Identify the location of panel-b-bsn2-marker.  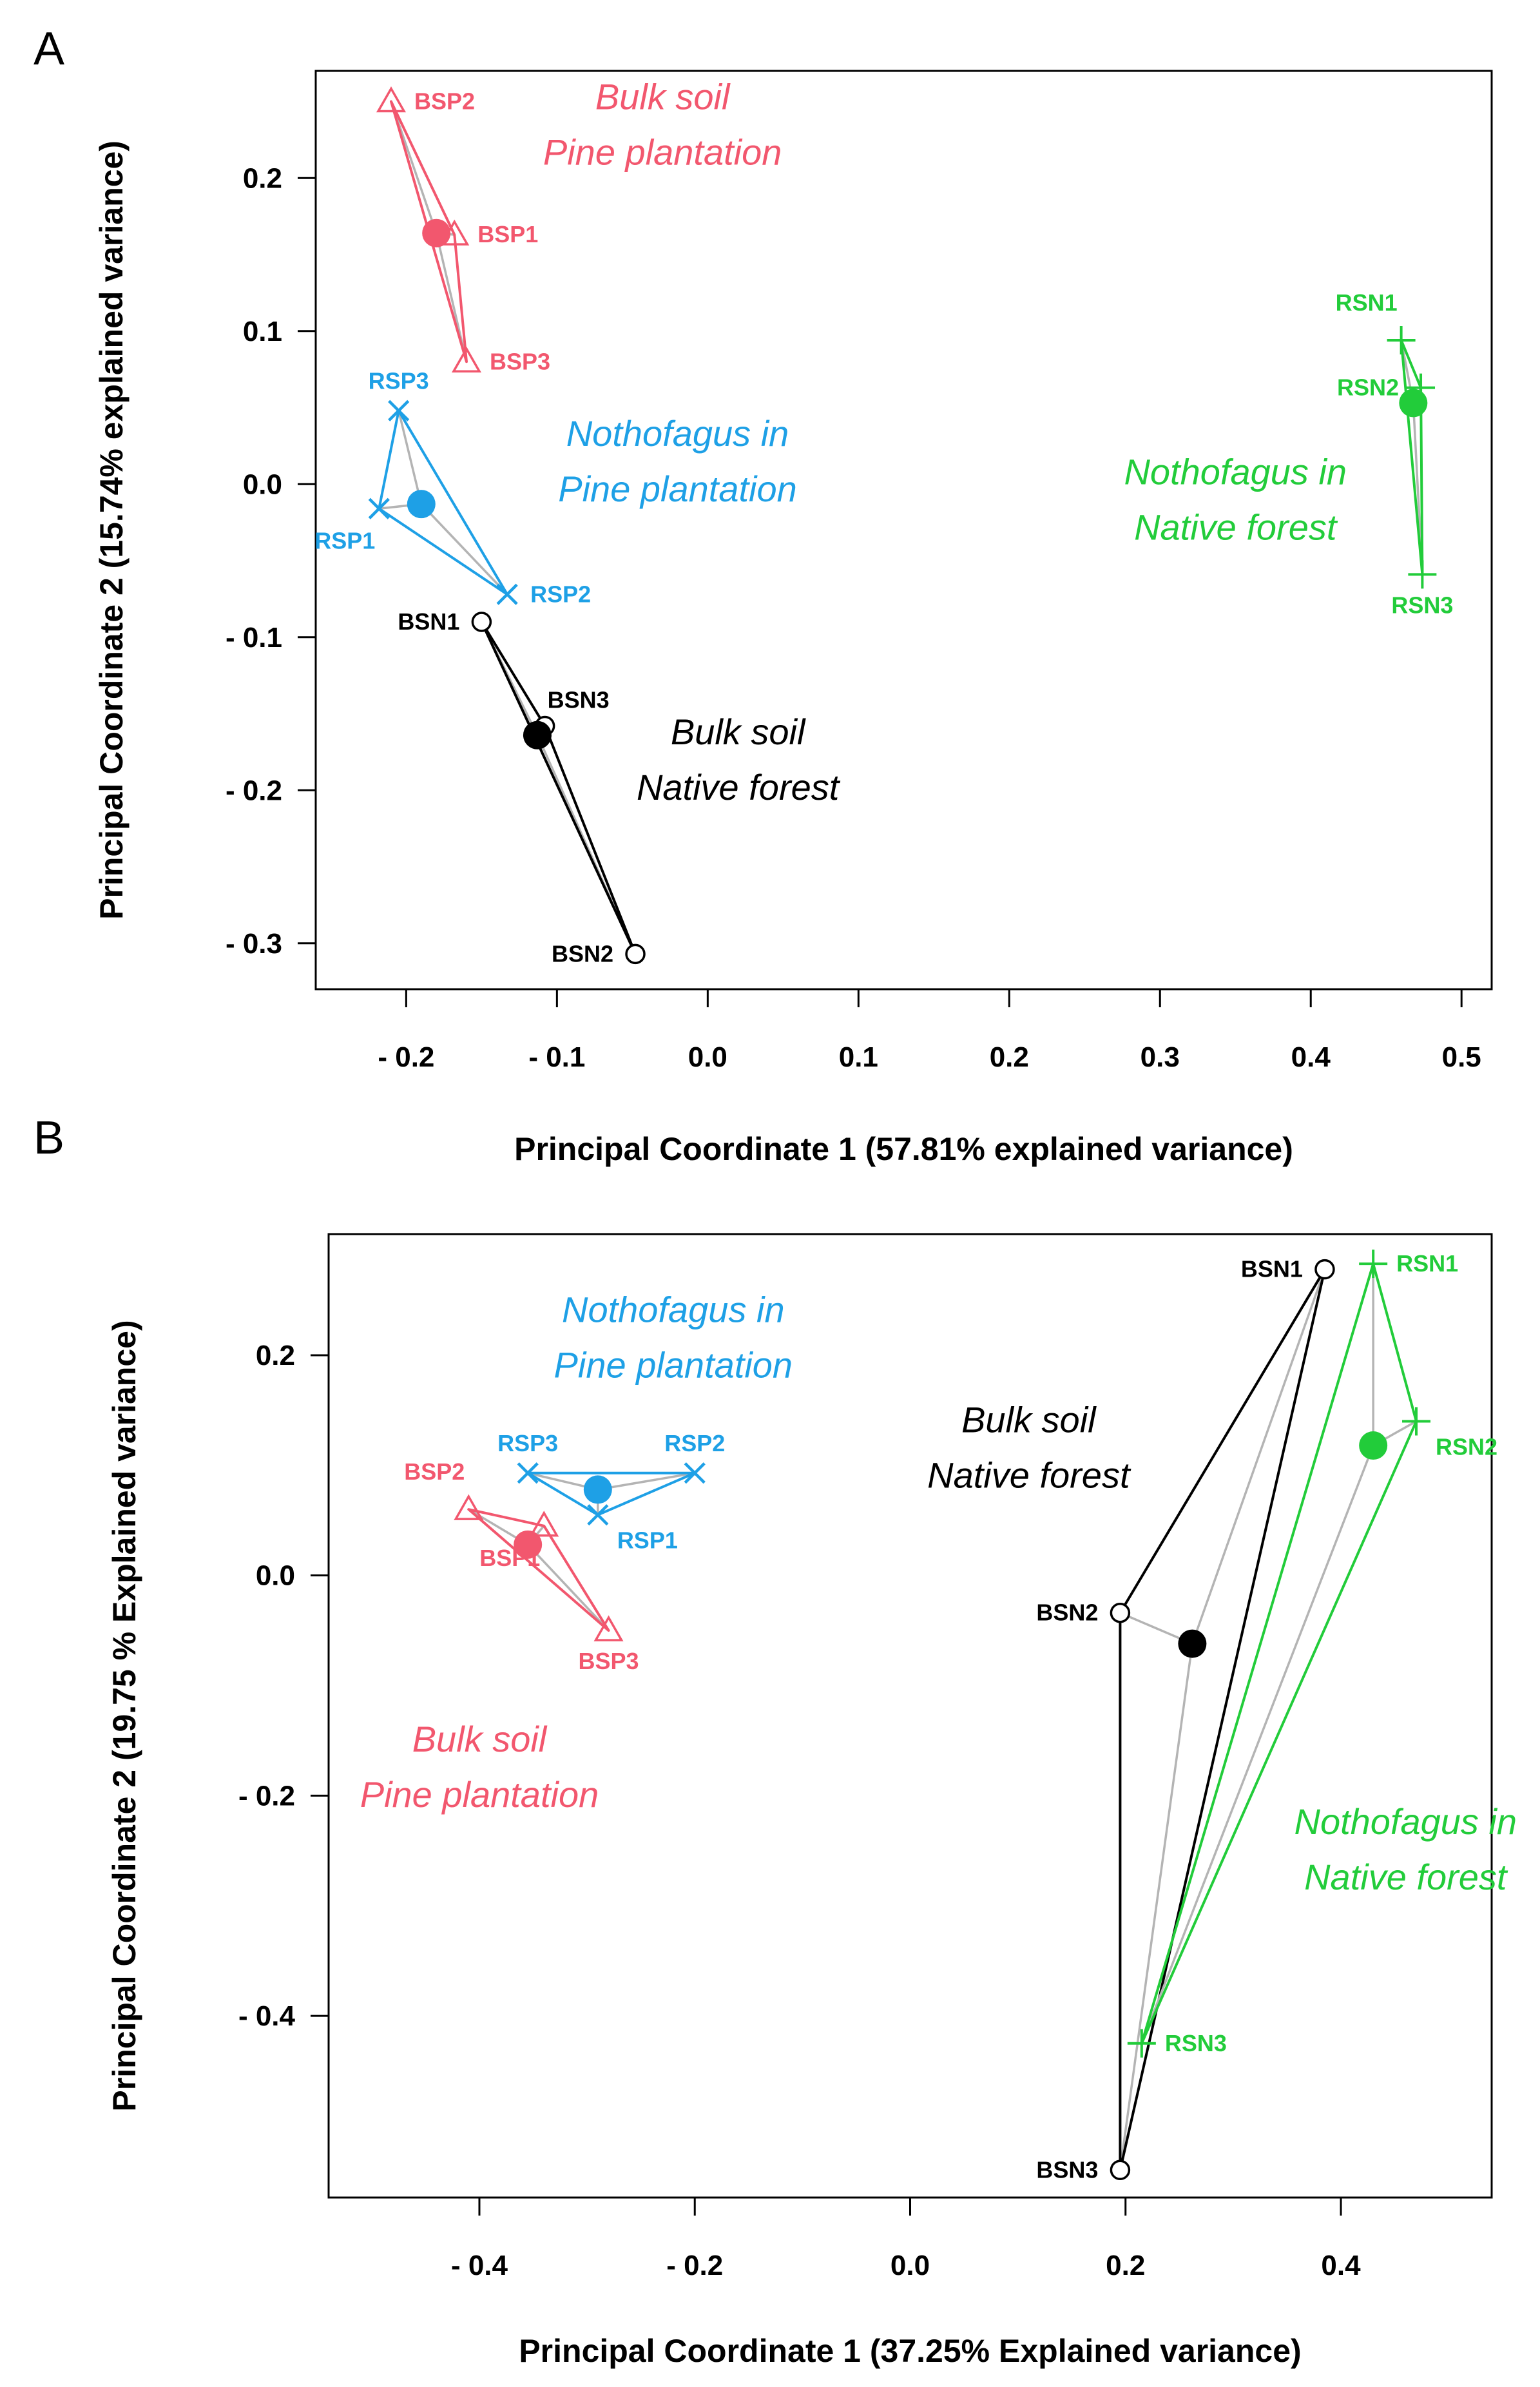
(1120, 1612).